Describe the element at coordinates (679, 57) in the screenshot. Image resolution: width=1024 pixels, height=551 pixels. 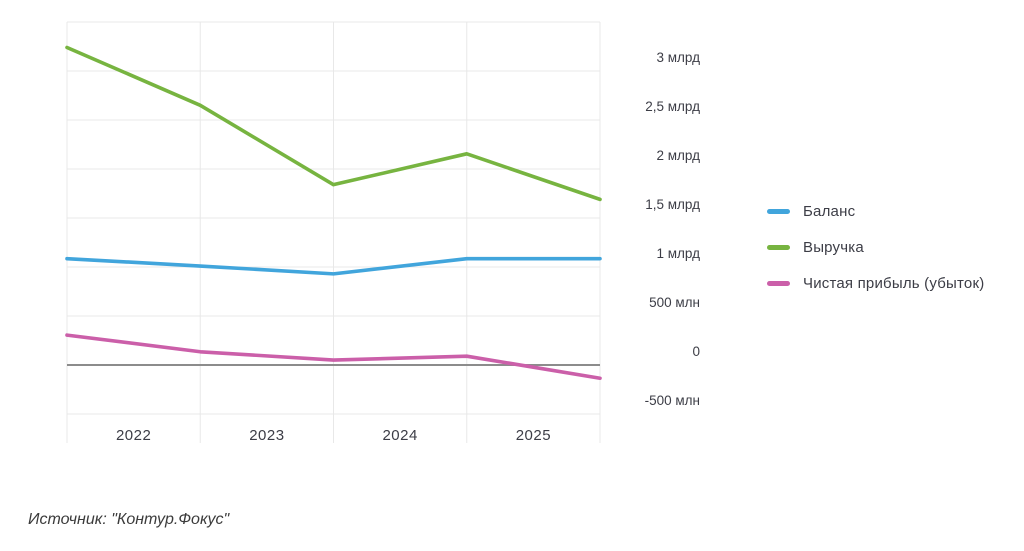
I see `y-tick-label: 3 млрд` at that location.